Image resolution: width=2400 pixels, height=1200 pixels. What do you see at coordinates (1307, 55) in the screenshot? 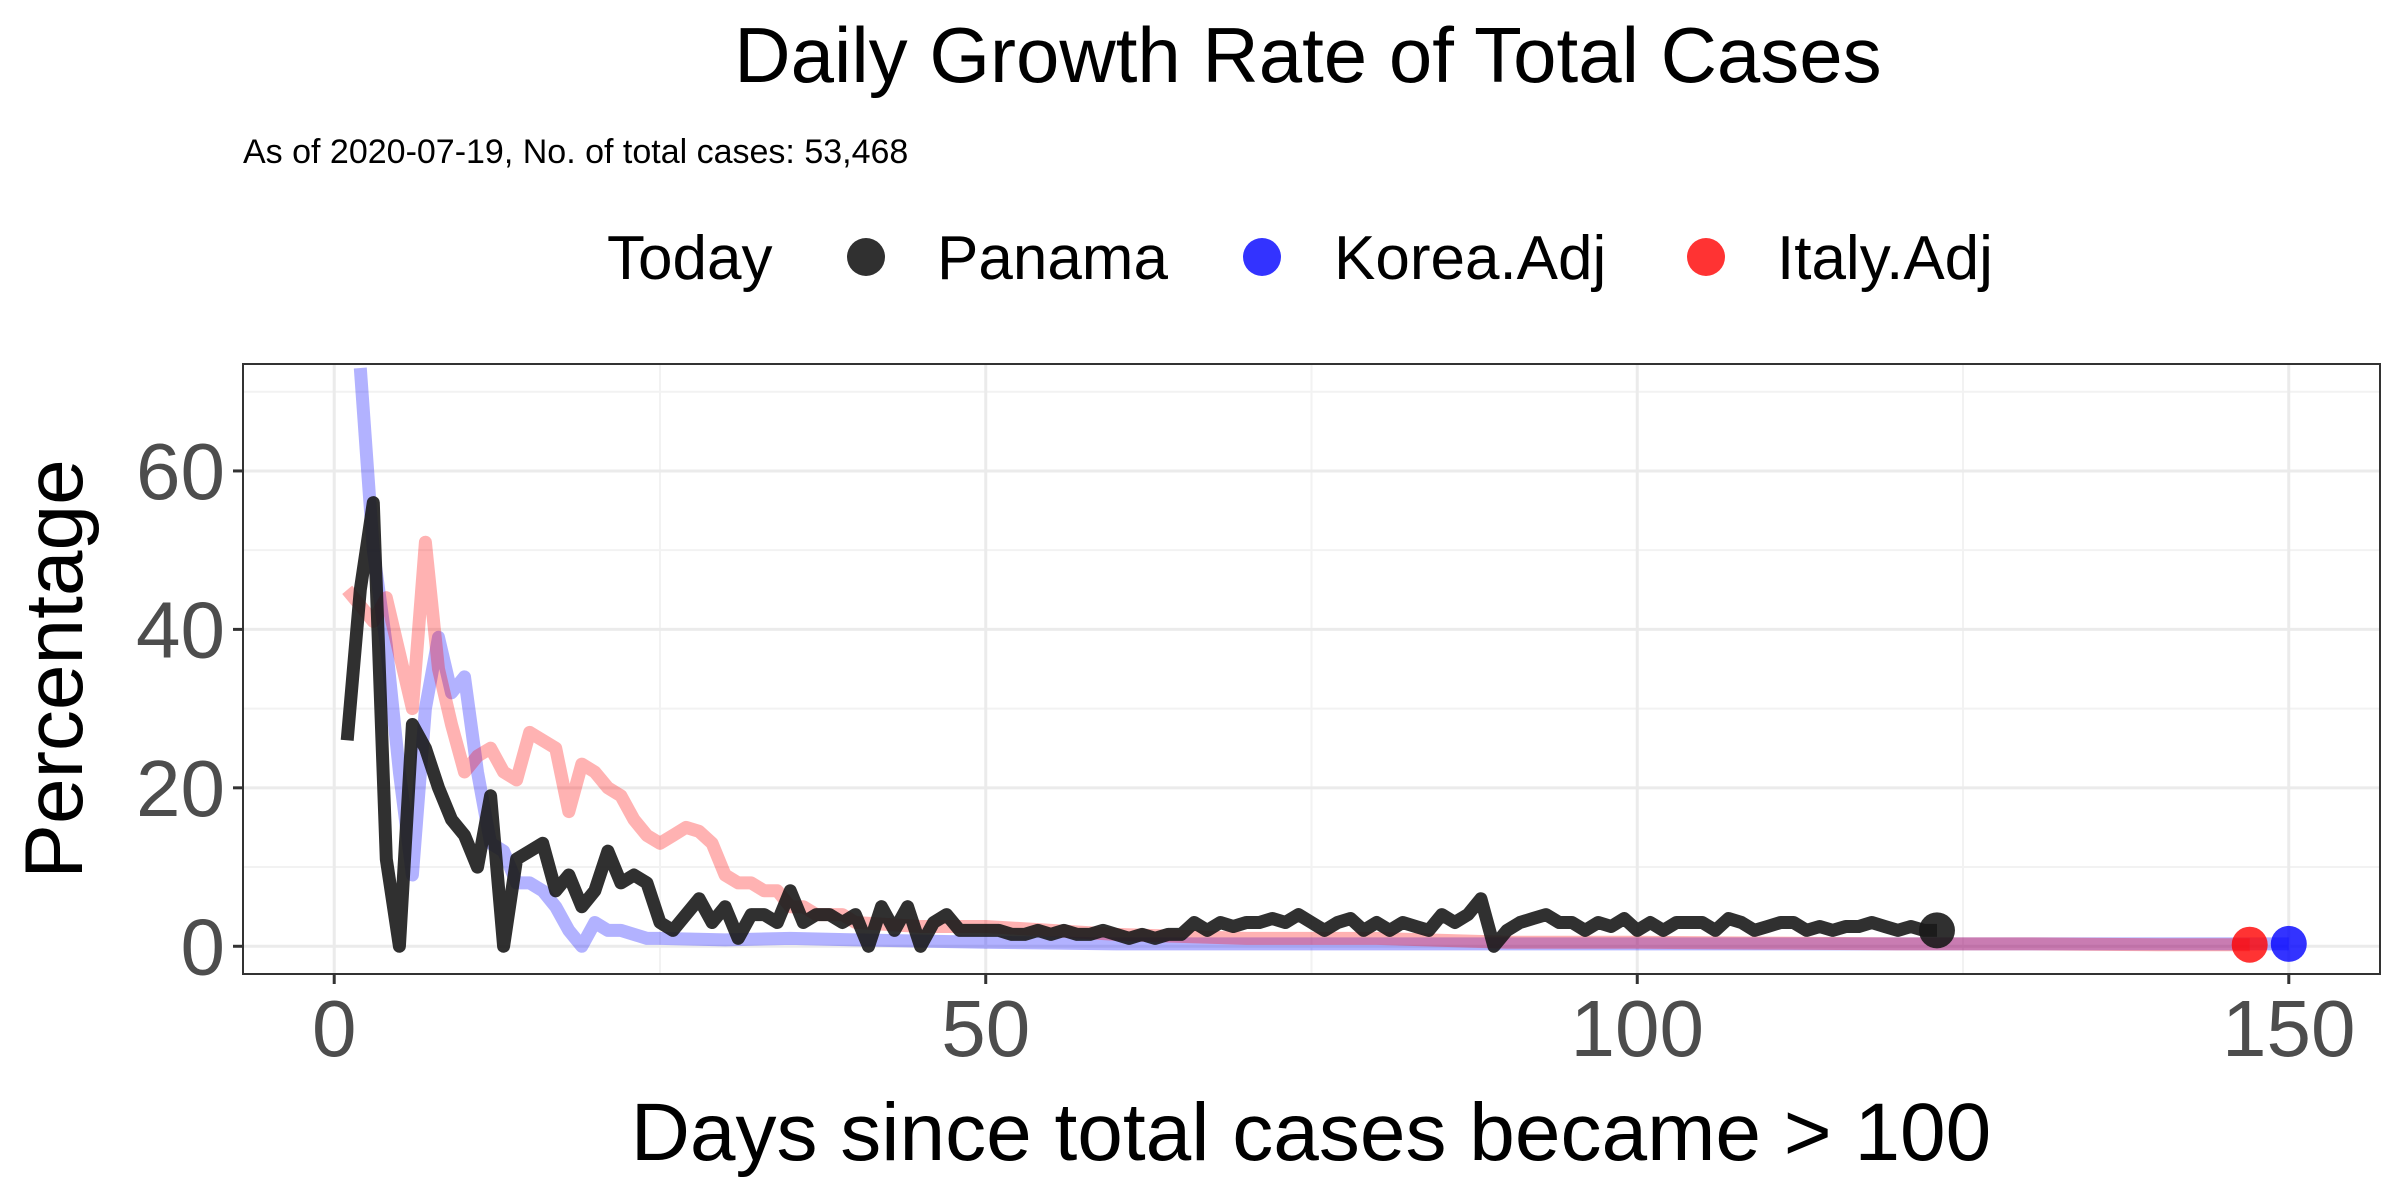
I see `chart-title: Daily Growth Rate of Total Cases` at bounding box center [1307, 55].